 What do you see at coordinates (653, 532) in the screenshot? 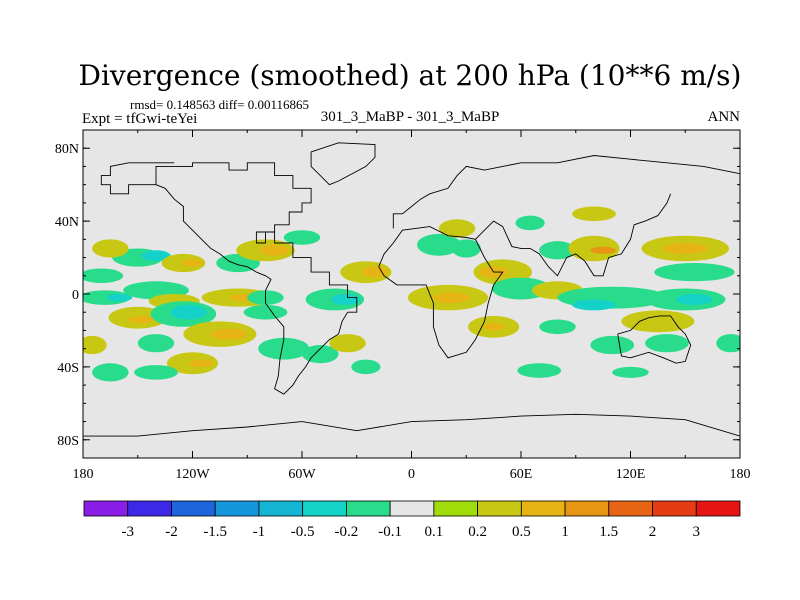
I see `colorbar-label: 2` at bounding box center [653, 532].